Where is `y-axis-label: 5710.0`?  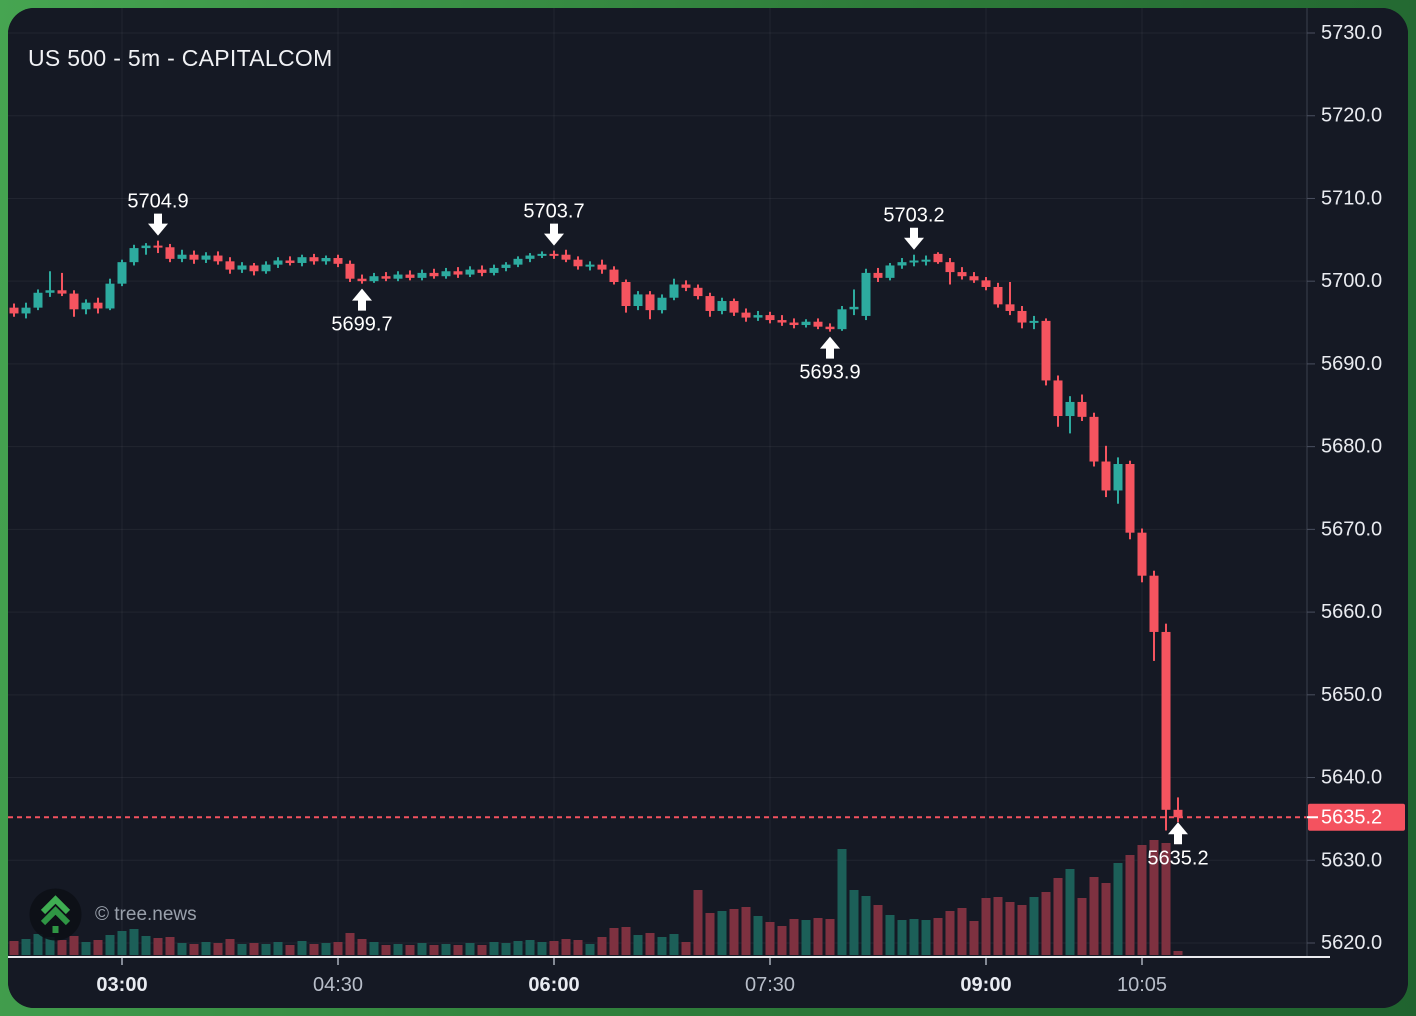
y-axis-label: 5710.0 is located at coordinates (1351, 198).